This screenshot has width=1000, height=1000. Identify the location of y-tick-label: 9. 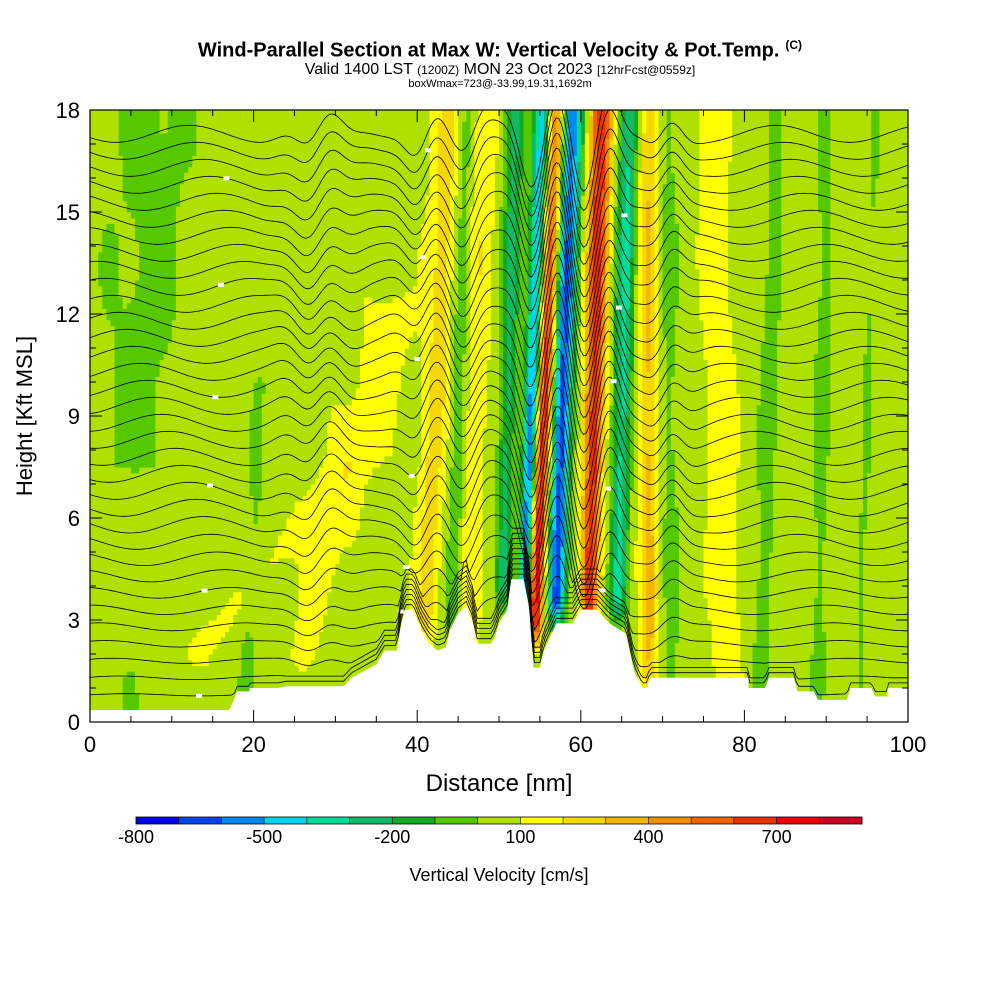
(74, 416).